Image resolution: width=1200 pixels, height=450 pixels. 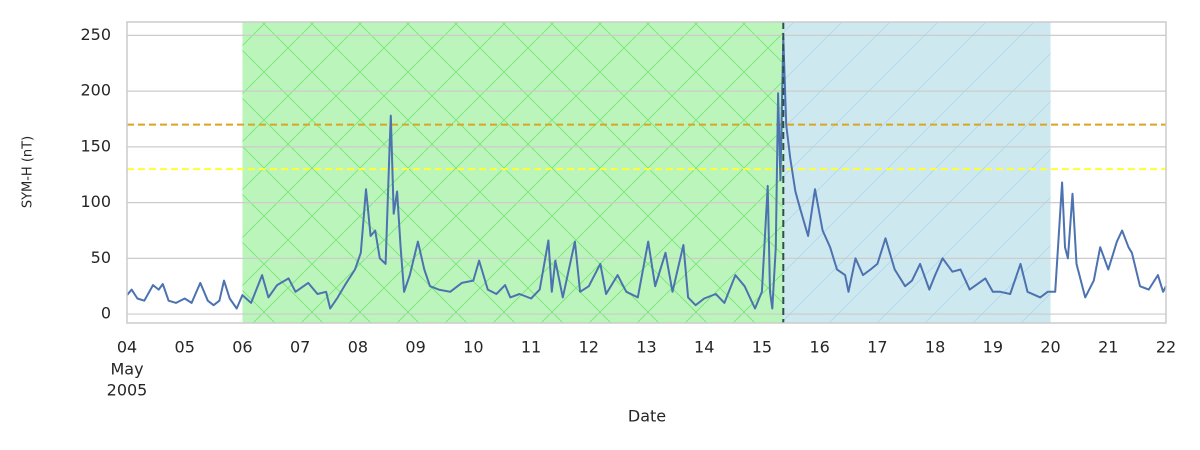 I want to click on x-tick-label: 13, so click(x=646, y=347).